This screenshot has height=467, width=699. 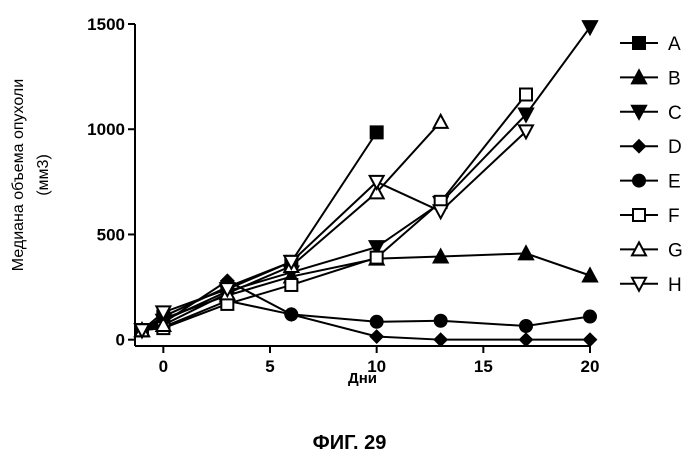 I want to click on legend-item-c: C, so click(x=651, y=113).